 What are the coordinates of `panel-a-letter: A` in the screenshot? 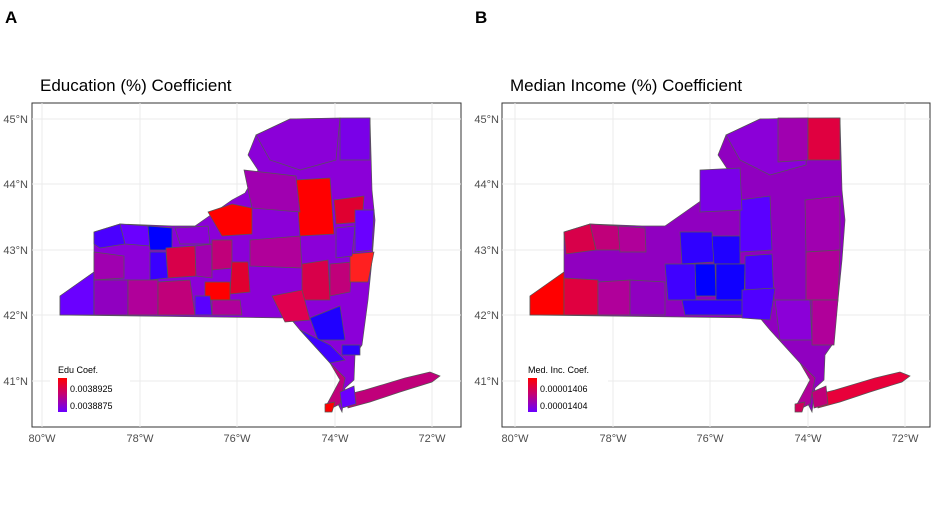 It's located at (11, 17).